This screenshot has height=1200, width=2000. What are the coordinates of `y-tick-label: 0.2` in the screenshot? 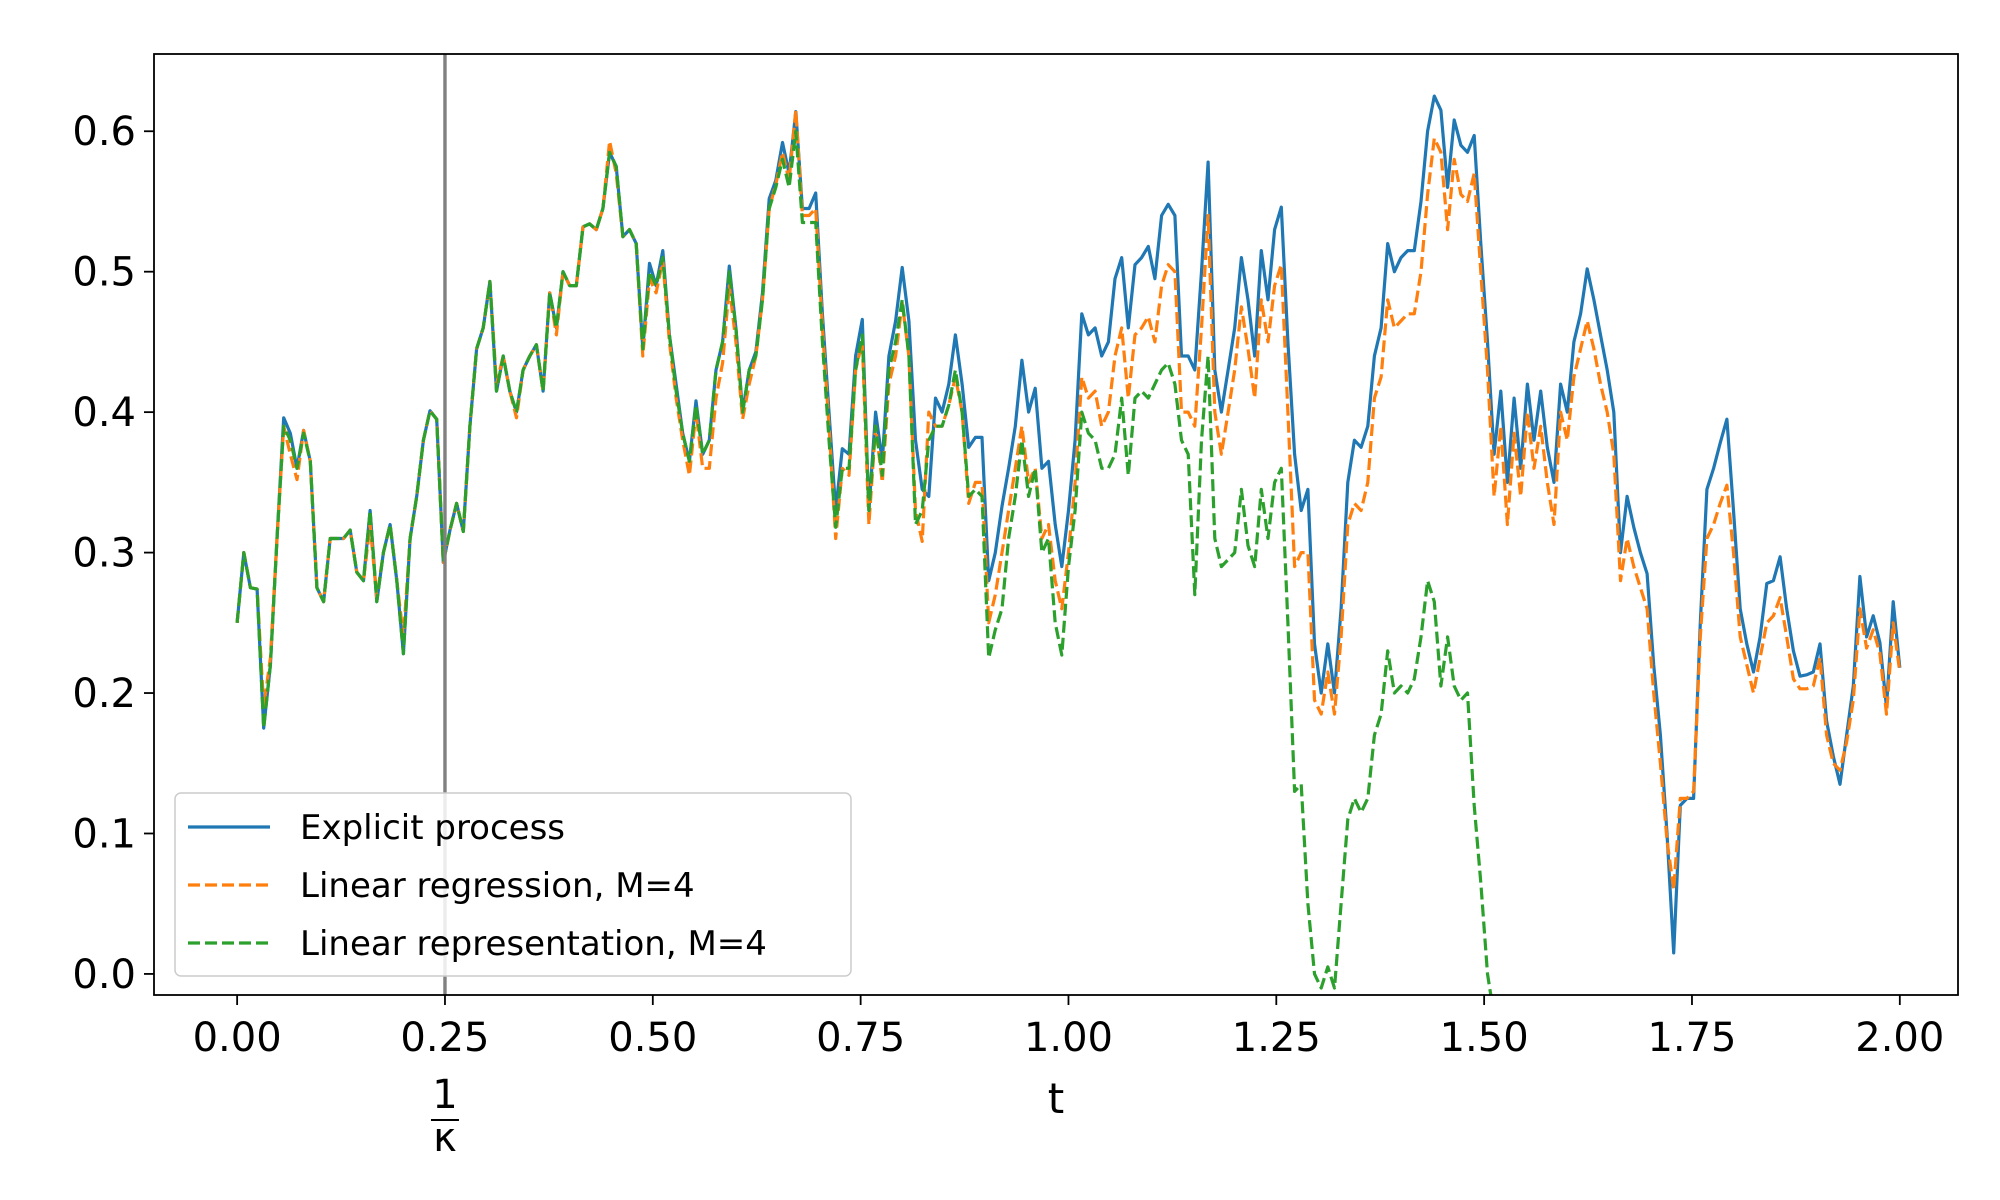 It's located at (104, 694).